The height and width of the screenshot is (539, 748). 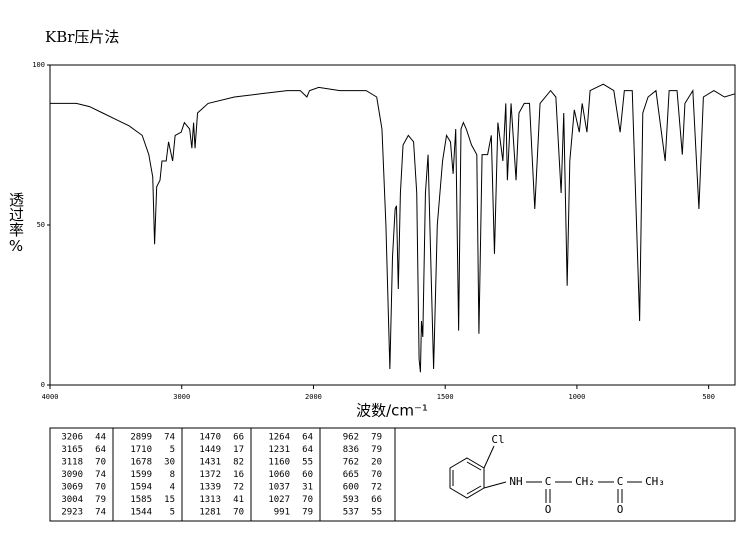 What do you see at coordinates (282, 513) in the screenshot?
I see `peak-wavenumber: 991` at bounding box center [282, 513].